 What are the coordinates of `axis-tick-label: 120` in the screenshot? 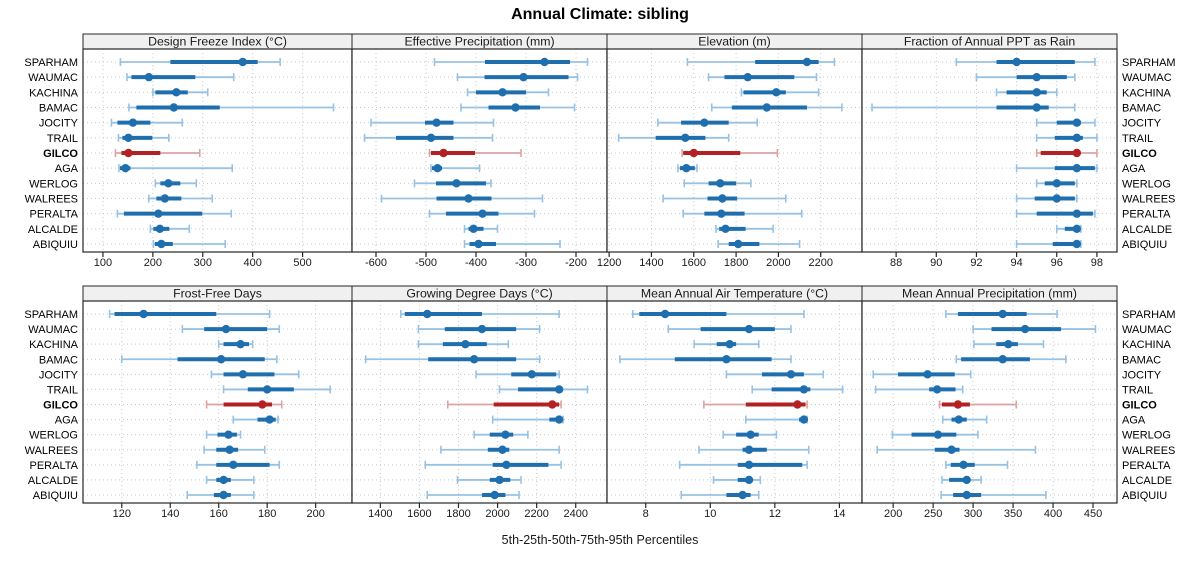 It's located at (122, 514).